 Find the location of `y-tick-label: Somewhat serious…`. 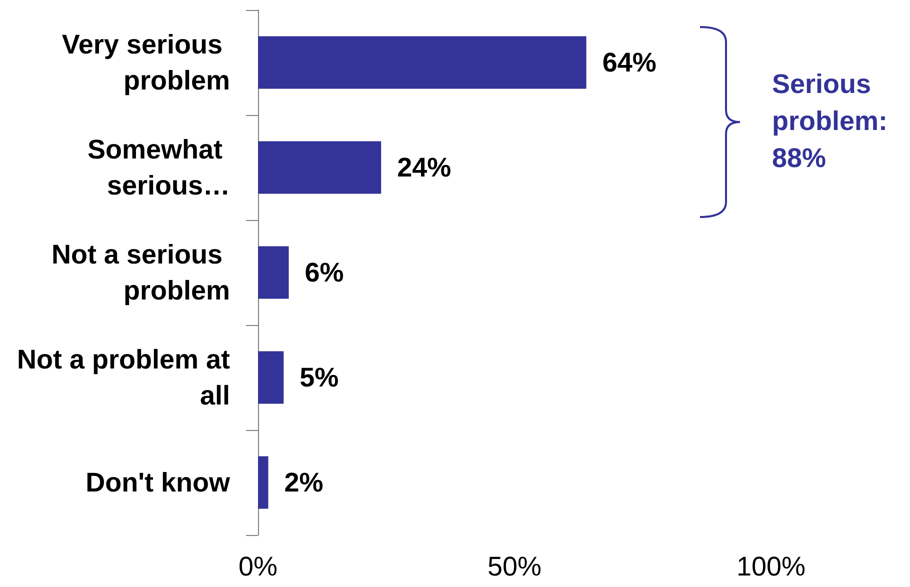

y-tick-label: Somewhat serious… is located at coordinates (158, 167).